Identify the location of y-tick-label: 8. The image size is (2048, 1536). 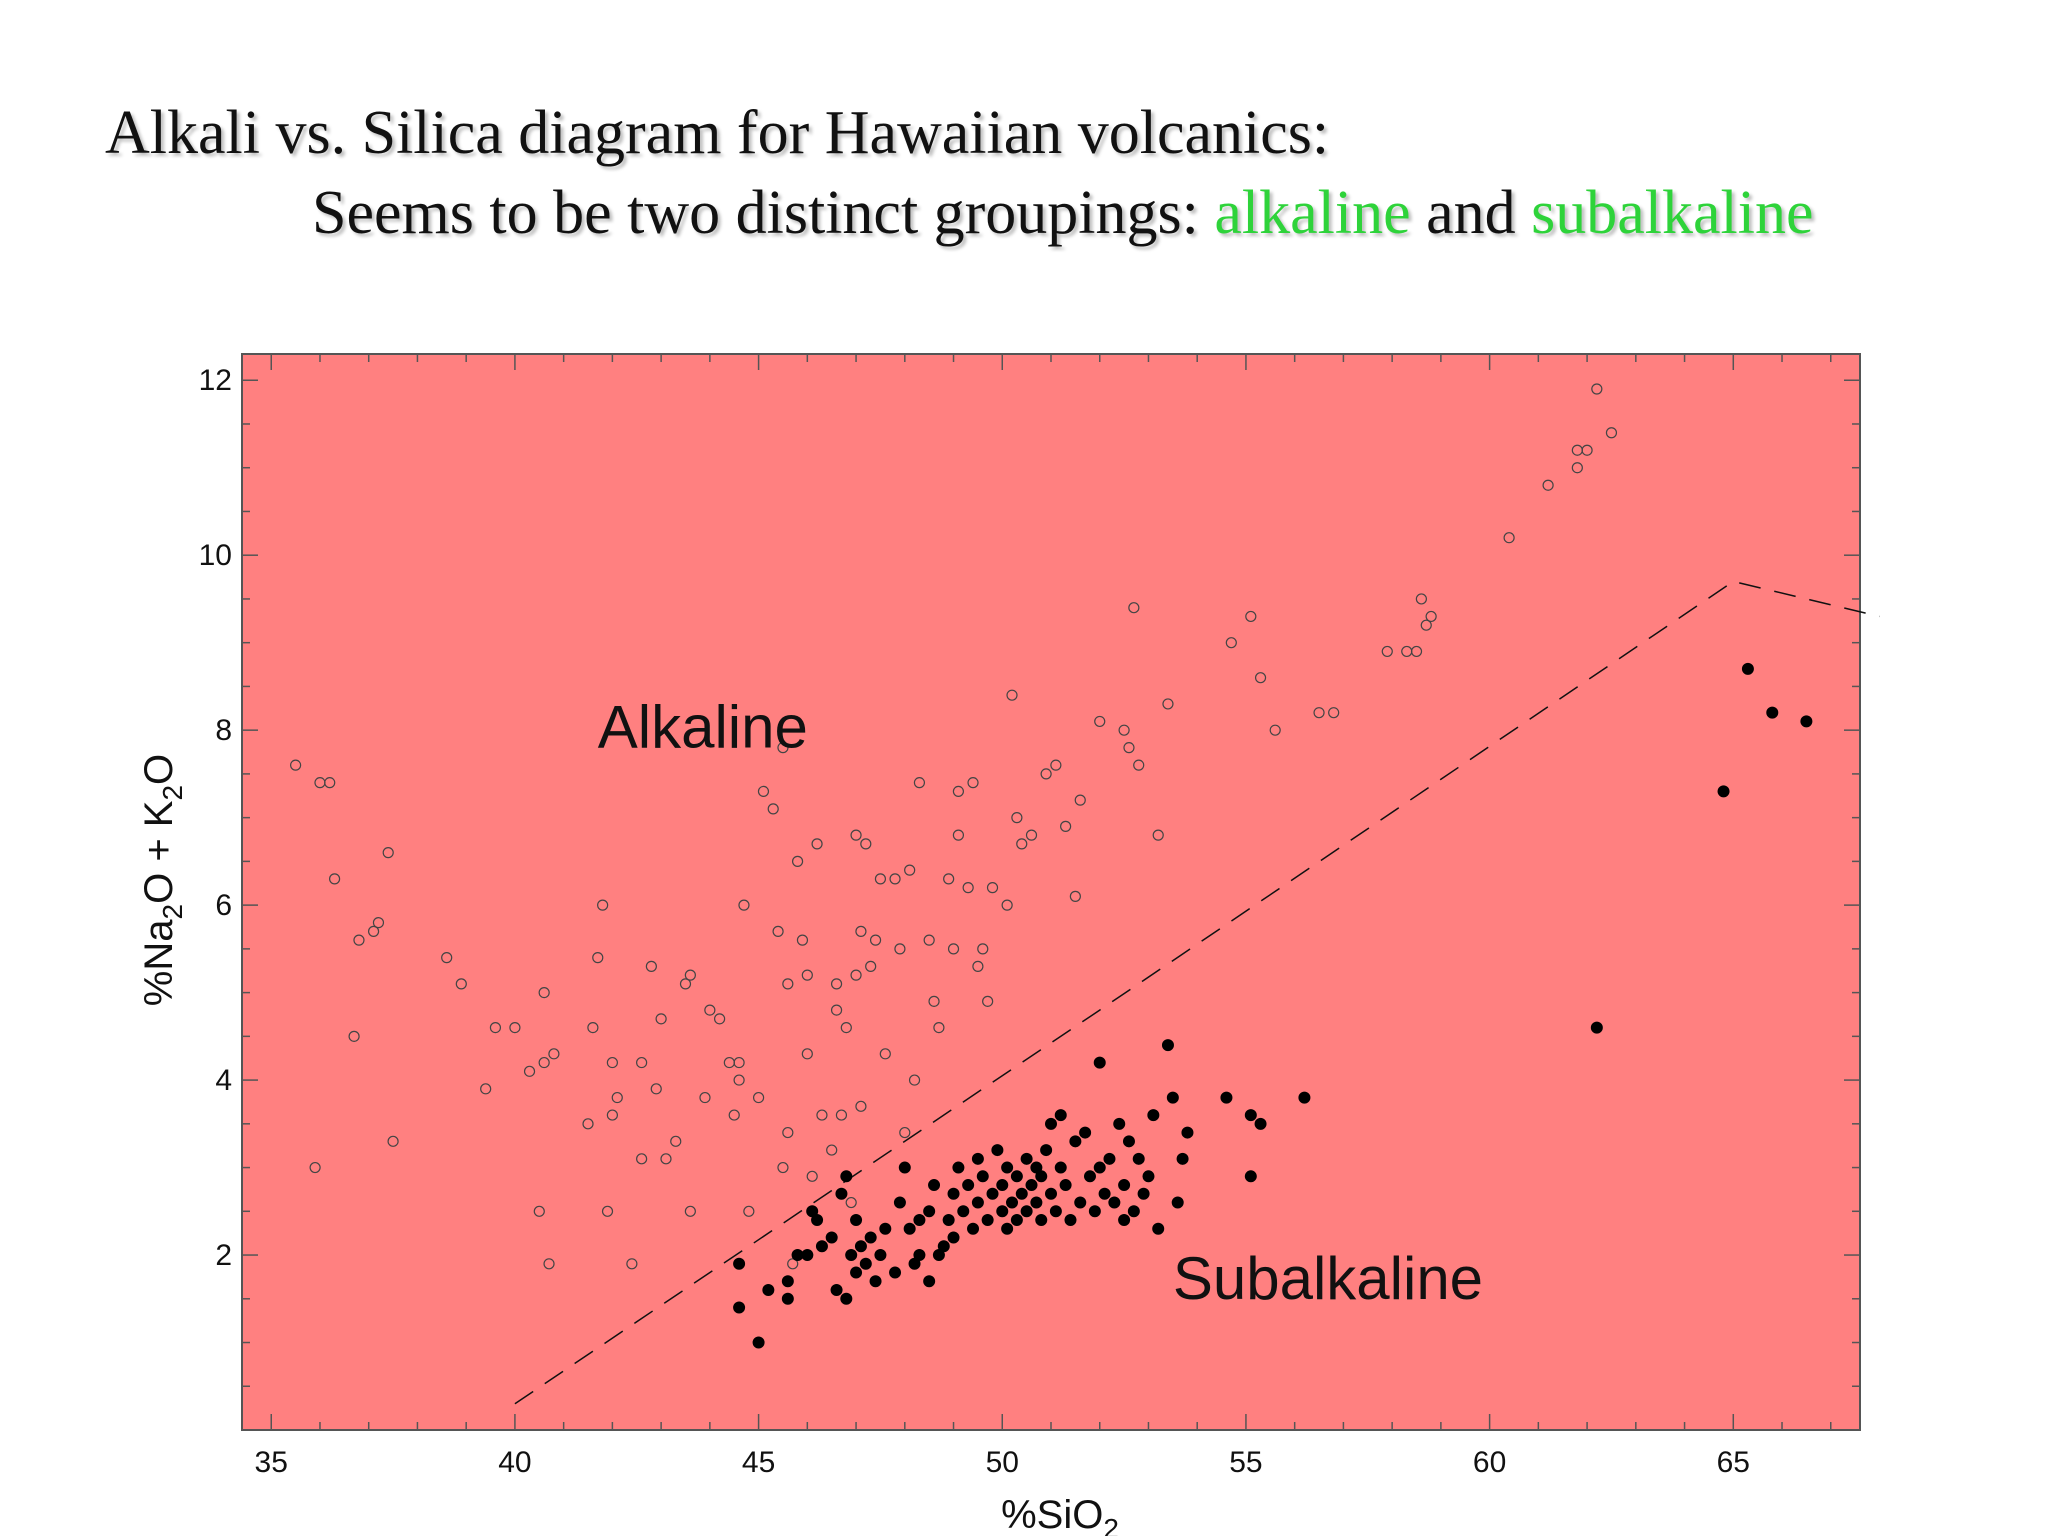
(223, 730).